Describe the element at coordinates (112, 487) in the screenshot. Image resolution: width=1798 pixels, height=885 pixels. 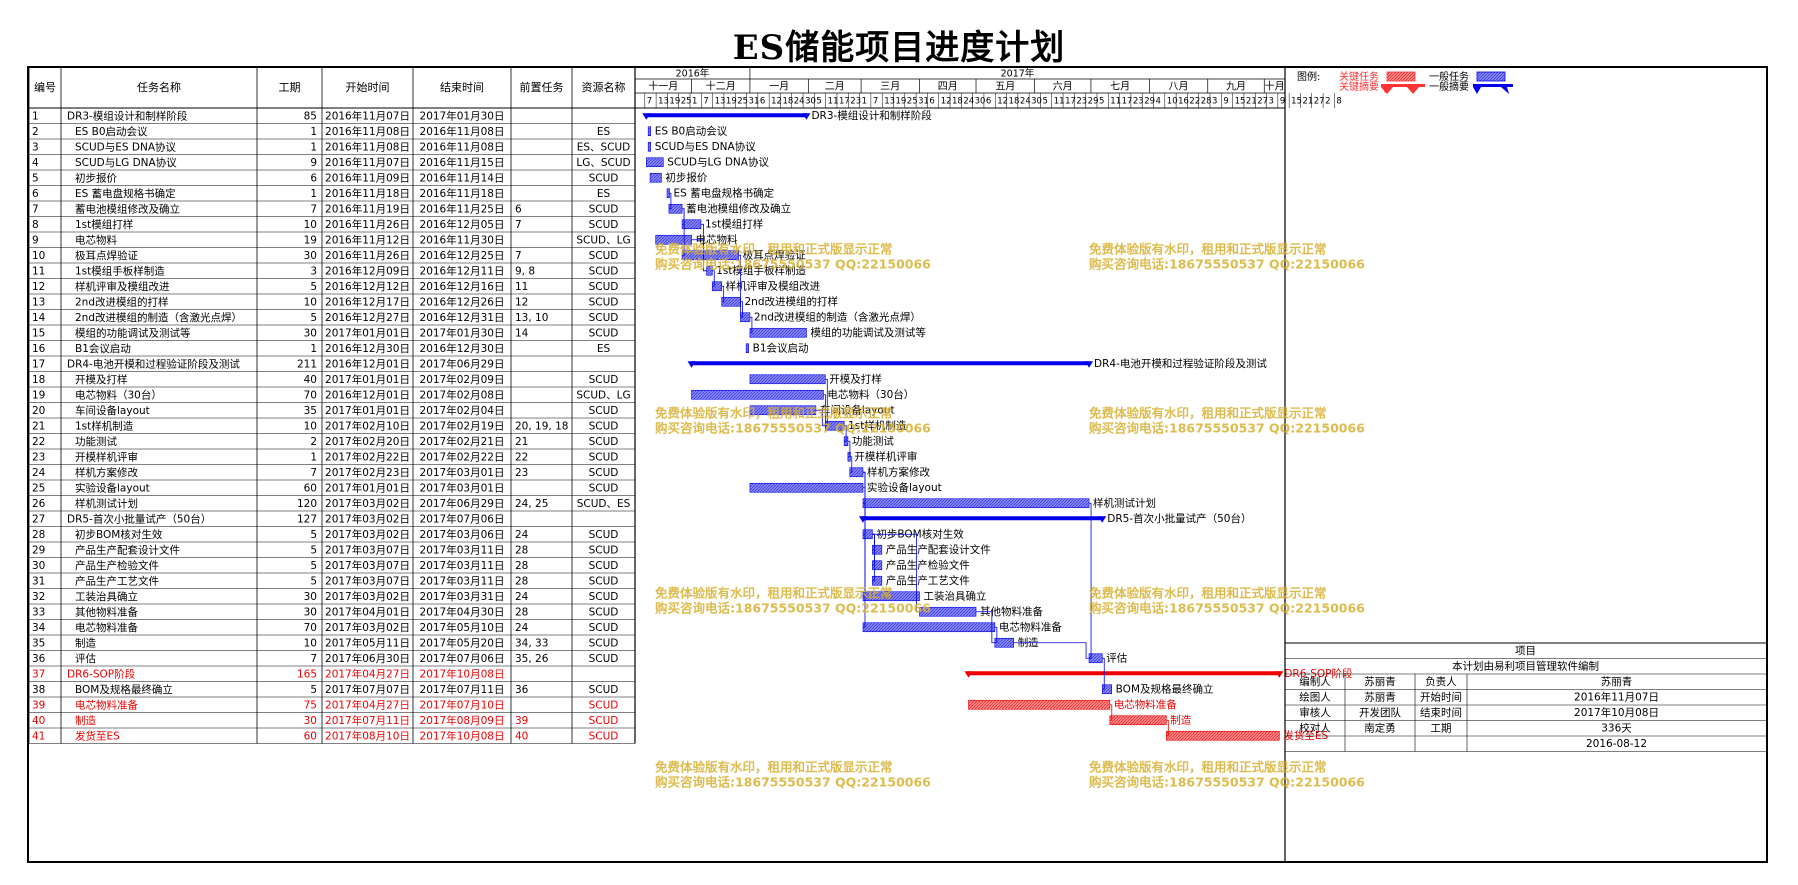
I see `task-name: 实验设备layout` at that location.